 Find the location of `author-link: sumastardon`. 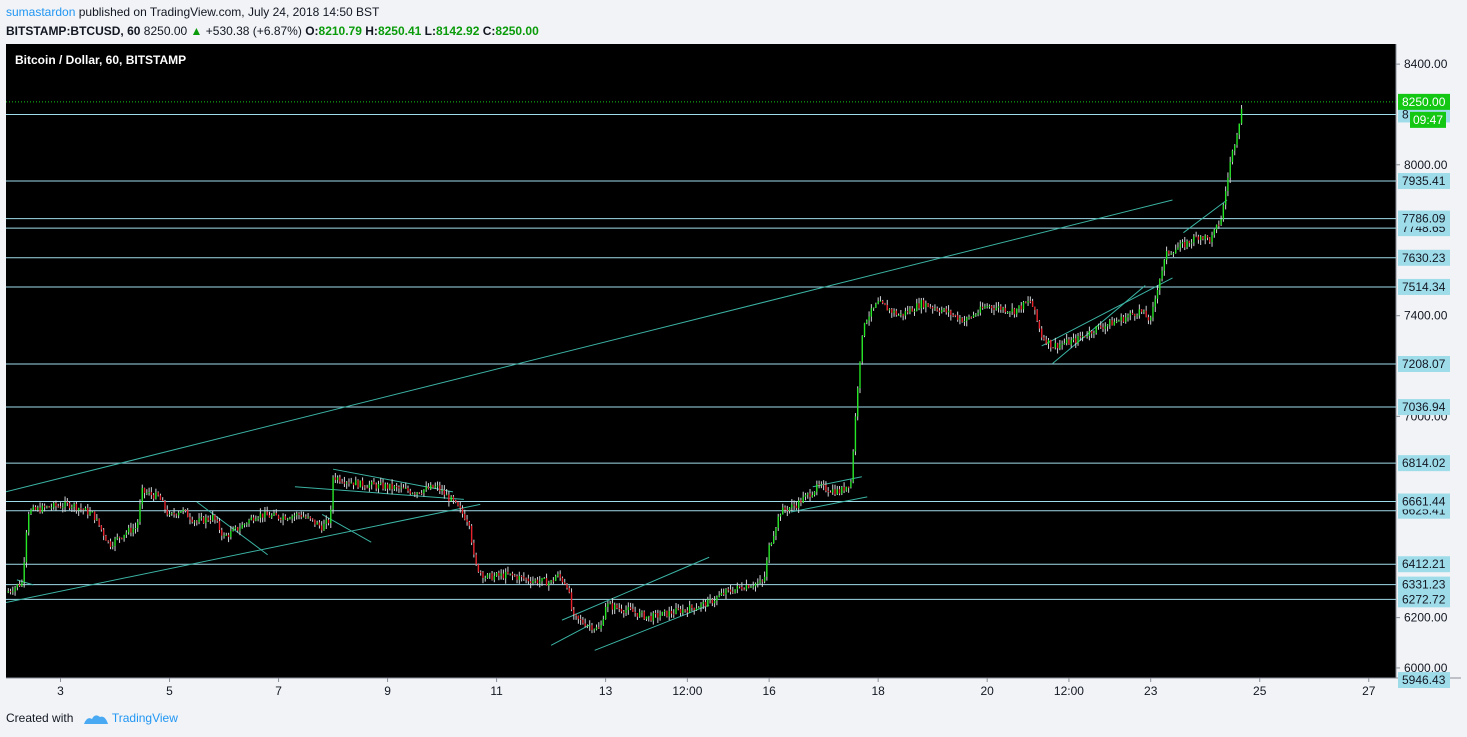

author-link: sumastardon is located at coordinates (41, 12).